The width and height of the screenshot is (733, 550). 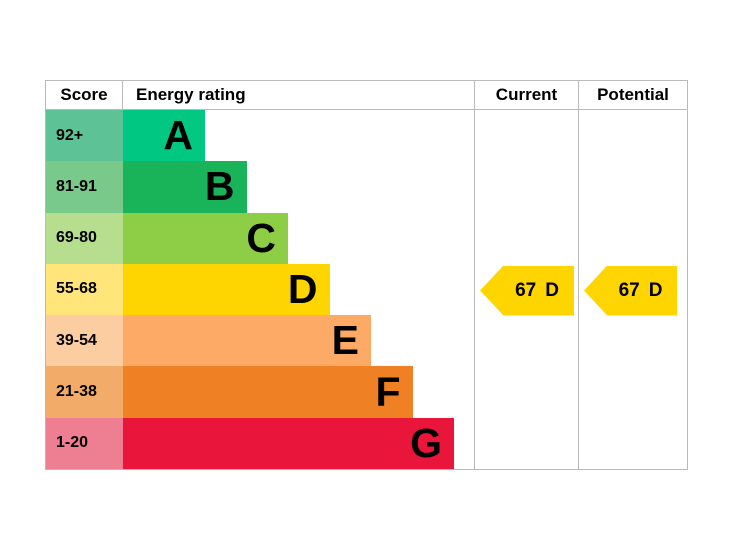 I want to click on band-score-range: 69-80, so click(x=84, y=238).